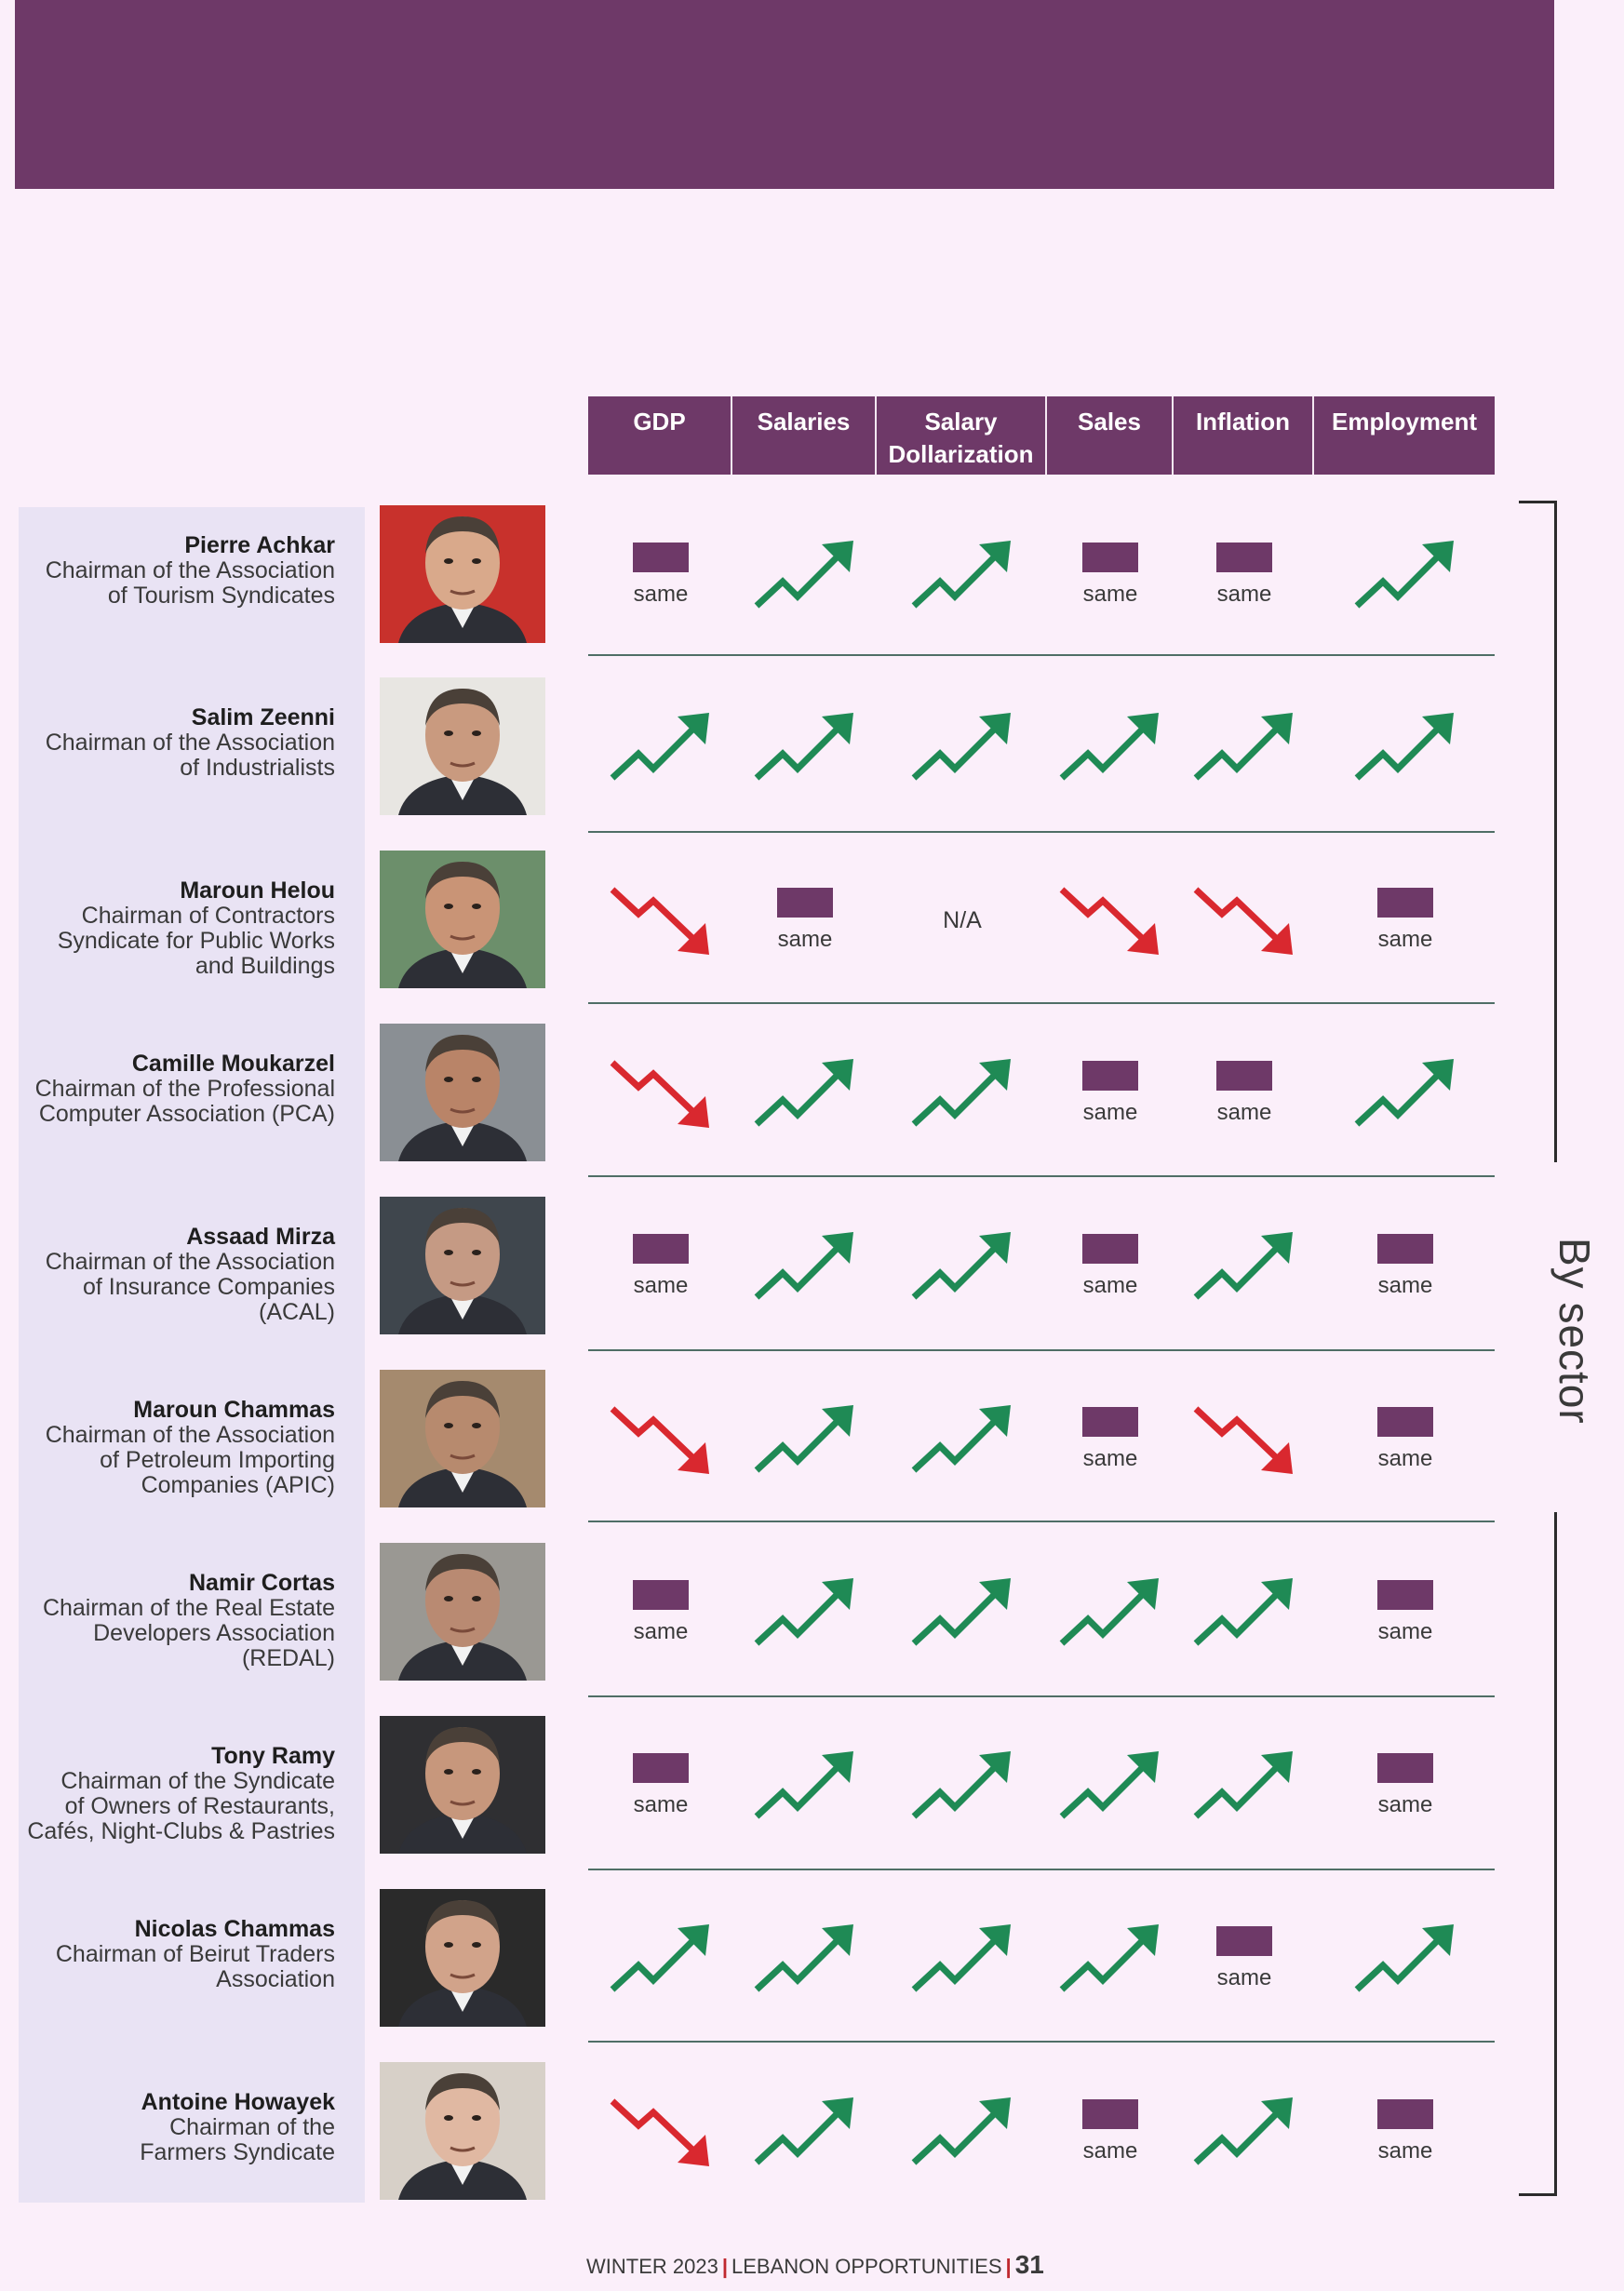 Image resolution: width=1624 pixels, height=2291 pixels. I want to click on bracket-top, so click(1538, 831).